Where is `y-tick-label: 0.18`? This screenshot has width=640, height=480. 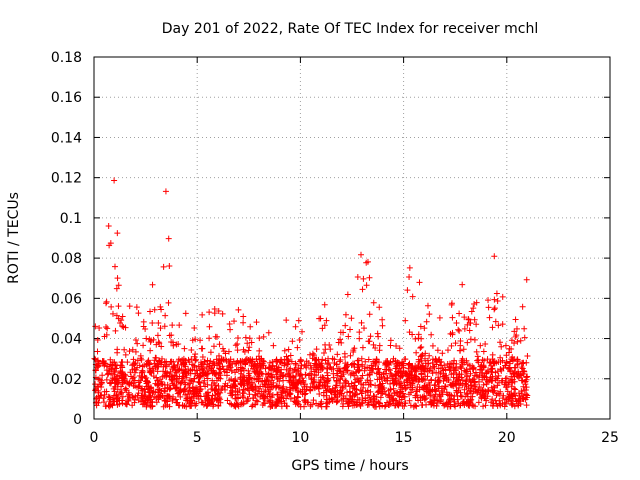
y-tick-label: 0.18 is located at coordinates (66, 58).